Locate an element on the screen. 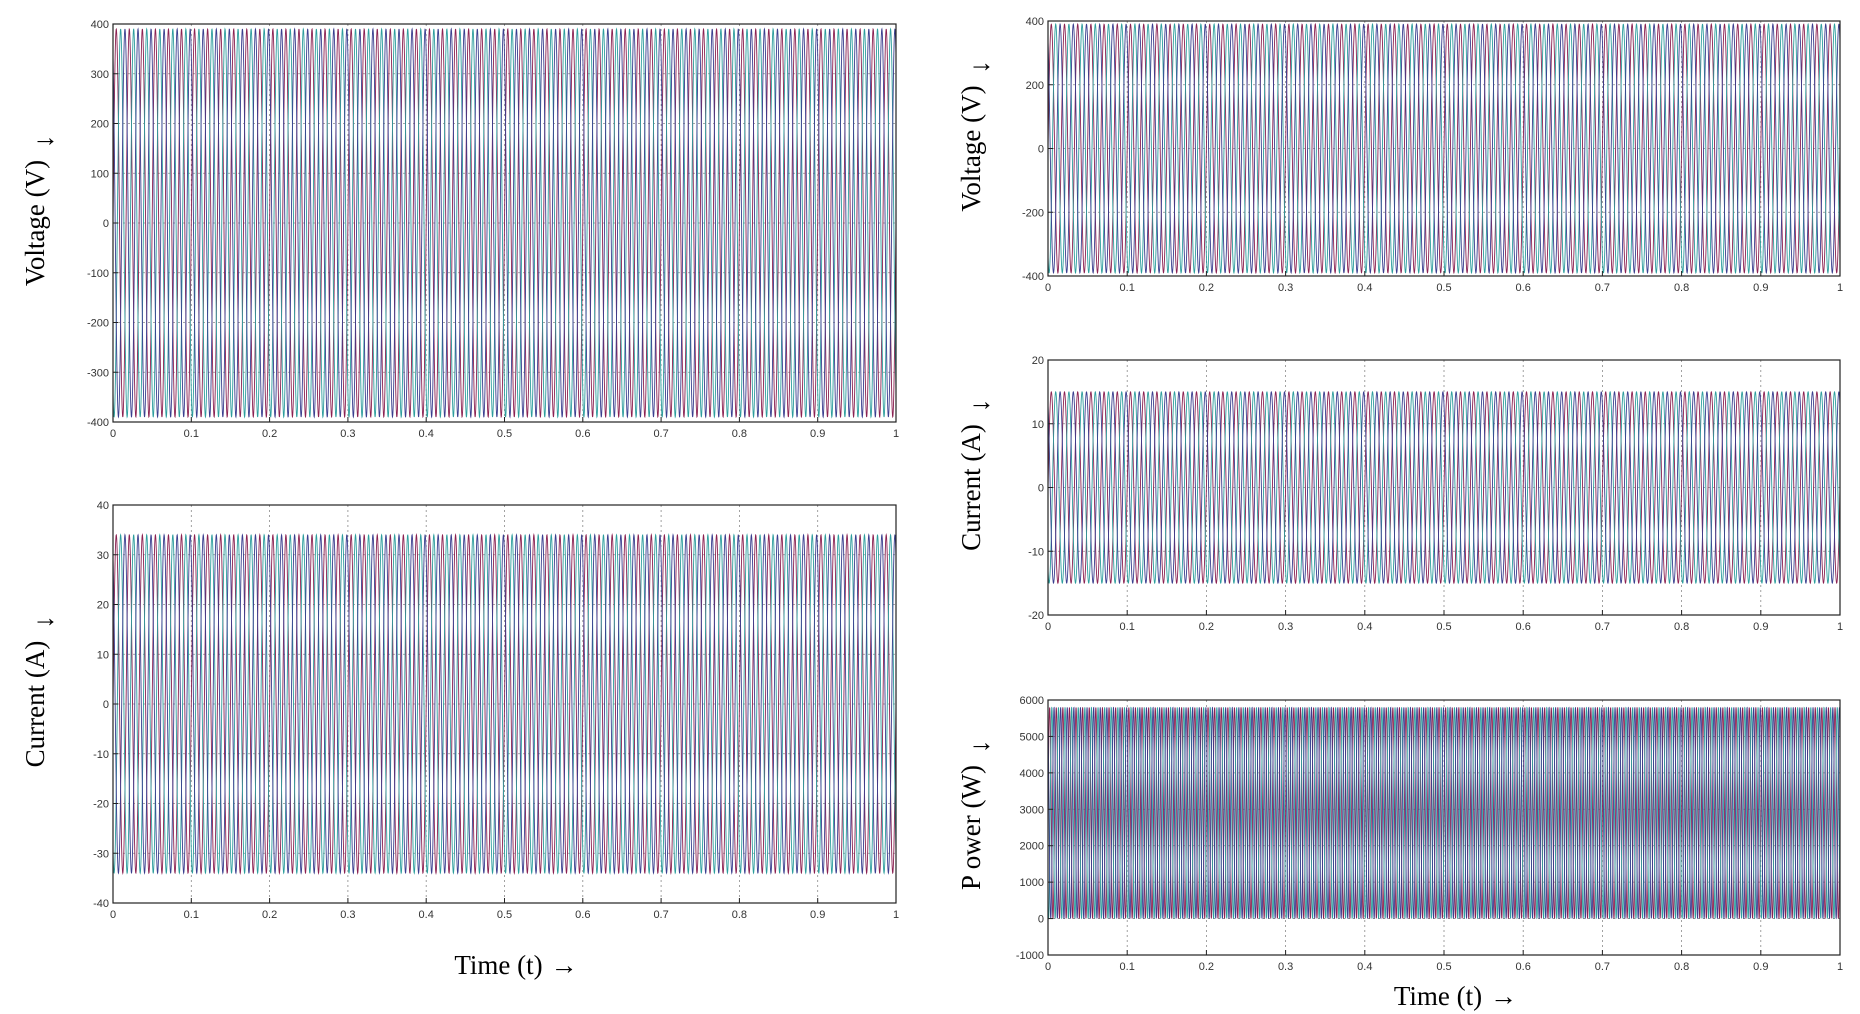  y-tick-label: -200 is located at coordinates (98, 324).